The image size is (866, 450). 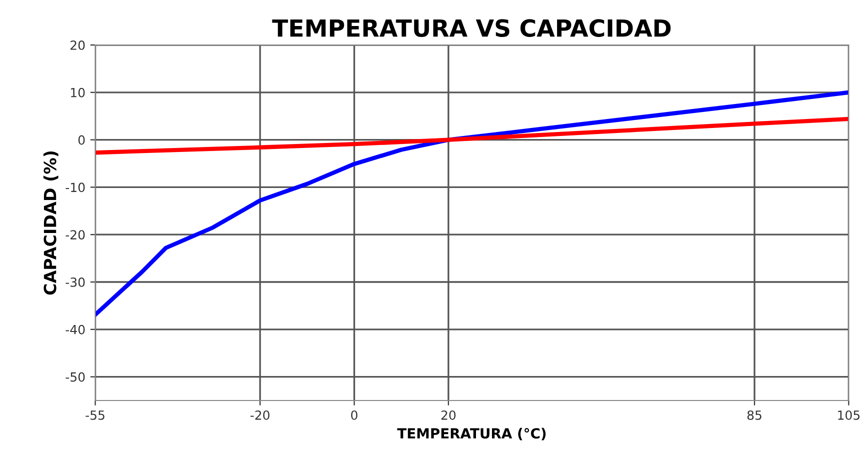 What do you see at coordinates (471, 434) in the screenshot?
I see `x-axis-title: TEMPERATURA (°C)` at bounding box center [471, 434].